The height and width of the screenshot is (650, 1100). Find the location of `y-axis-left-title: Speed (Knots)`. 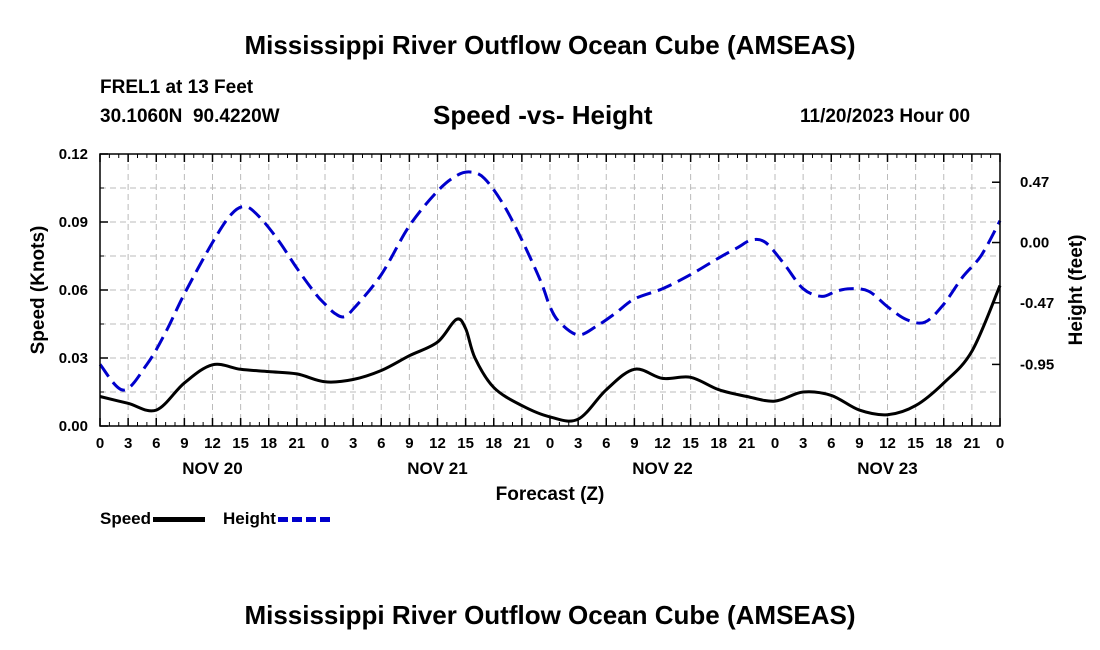

y-axis-left-title: Speed (Knots) is located at coordinates (38, 290).